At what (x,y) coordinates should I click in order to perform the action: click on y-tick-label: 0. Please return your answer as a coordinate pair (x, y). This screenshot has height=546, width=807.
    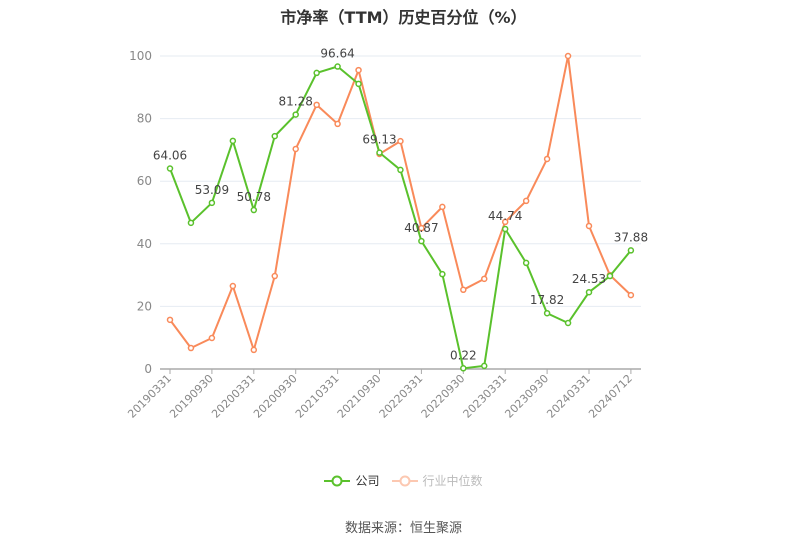
    Looking at the image, I should click on (148, 369).